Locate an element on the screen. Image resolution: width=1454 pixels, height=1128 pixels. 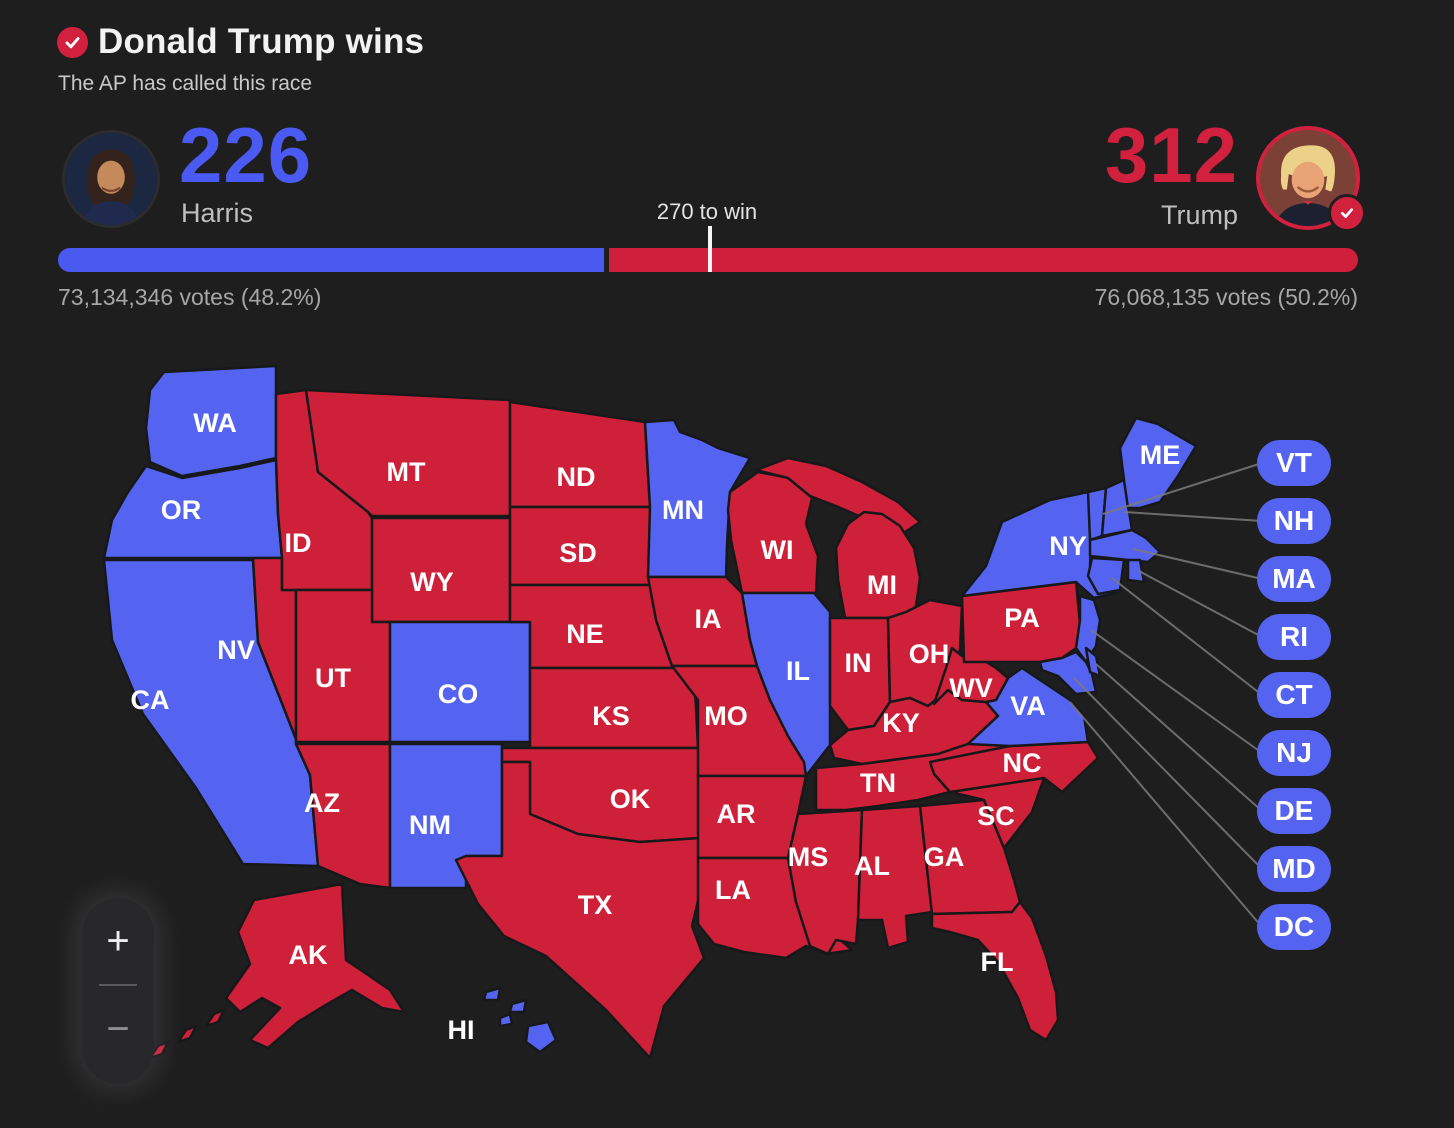
state-AL is located at coordinates (895, 877).